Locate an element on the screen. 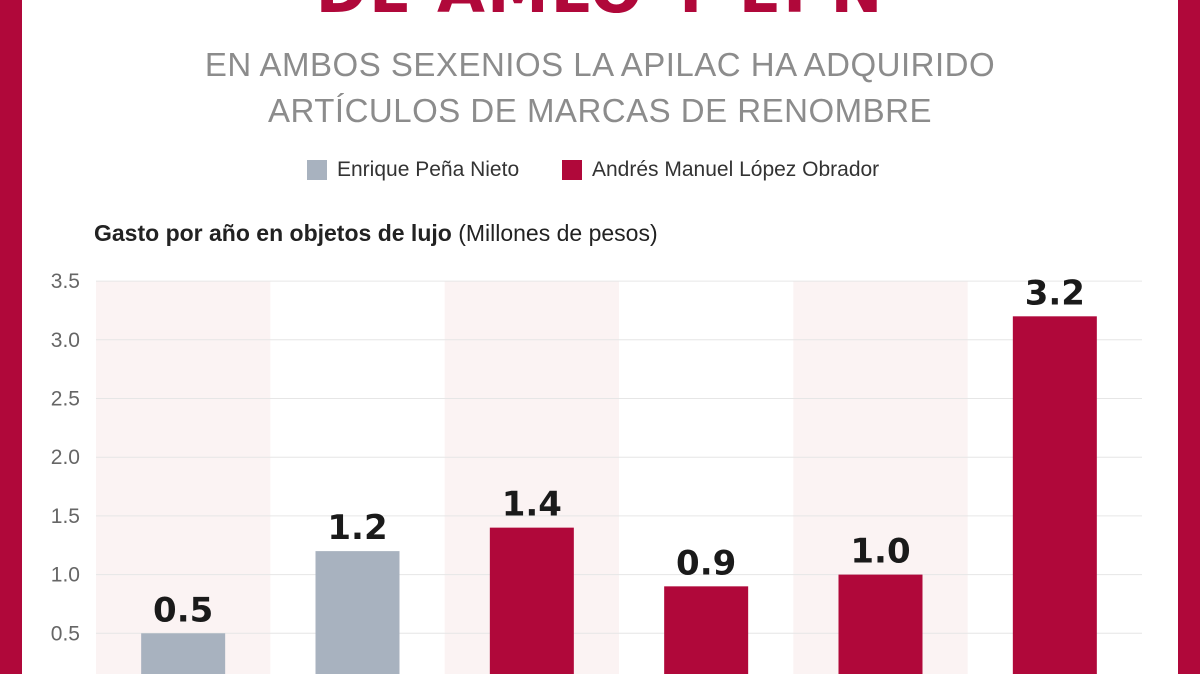 This screenshot has height=674, width=1200. y-tick-label: 3.0 is located at coordinates (65, 340).